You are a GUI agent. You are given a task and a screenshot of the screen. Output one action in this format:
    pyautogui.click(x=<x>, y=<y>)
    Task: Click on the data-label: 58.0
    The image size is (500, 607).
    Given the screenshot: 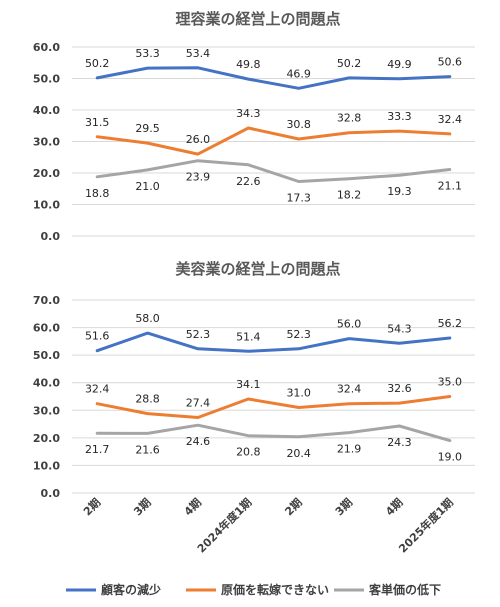 What is the action you would take?
    pyautogui.click(x=147, y=318)
    